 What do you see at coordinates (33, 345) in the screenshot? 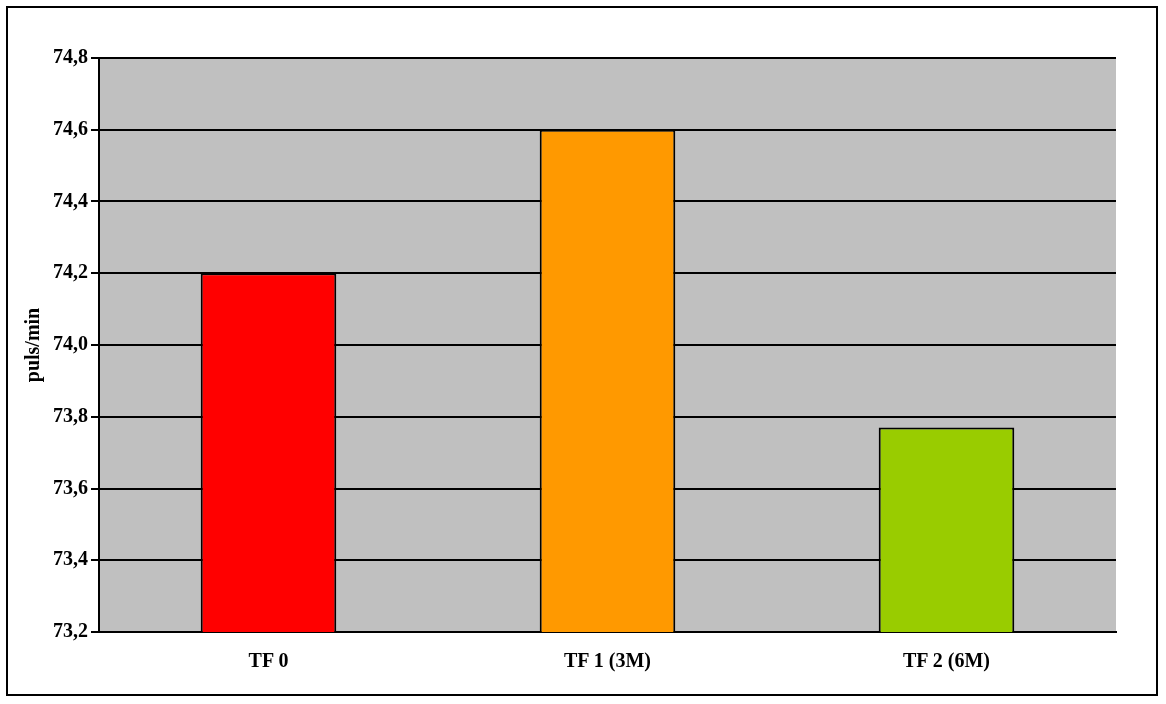
I see `y-axis-title: puls/min` at bounding box center [33, 345].